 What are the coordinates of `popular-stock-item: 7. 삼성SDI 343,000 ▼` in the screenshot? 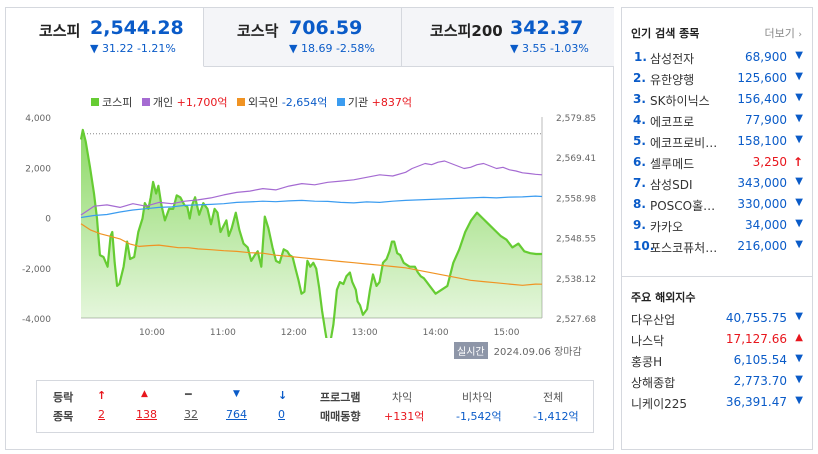 It's located at (720, 187).